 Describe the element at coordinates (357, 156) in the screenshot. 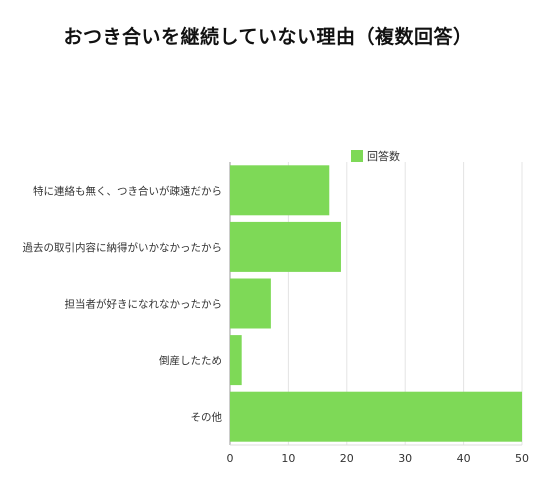

I see `legend-swatch` at that location.